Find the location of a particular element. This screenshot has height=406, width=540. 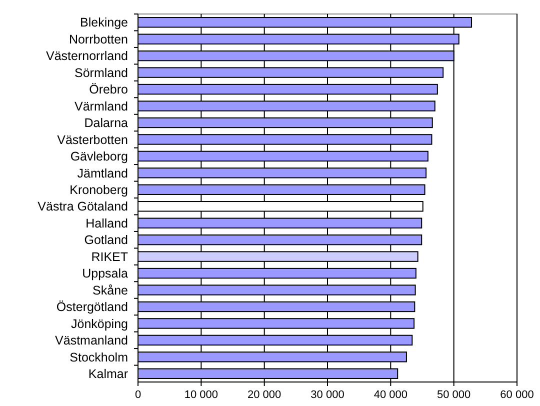

y-tick-label: Västerbotten is located at coordinates (92, 139).